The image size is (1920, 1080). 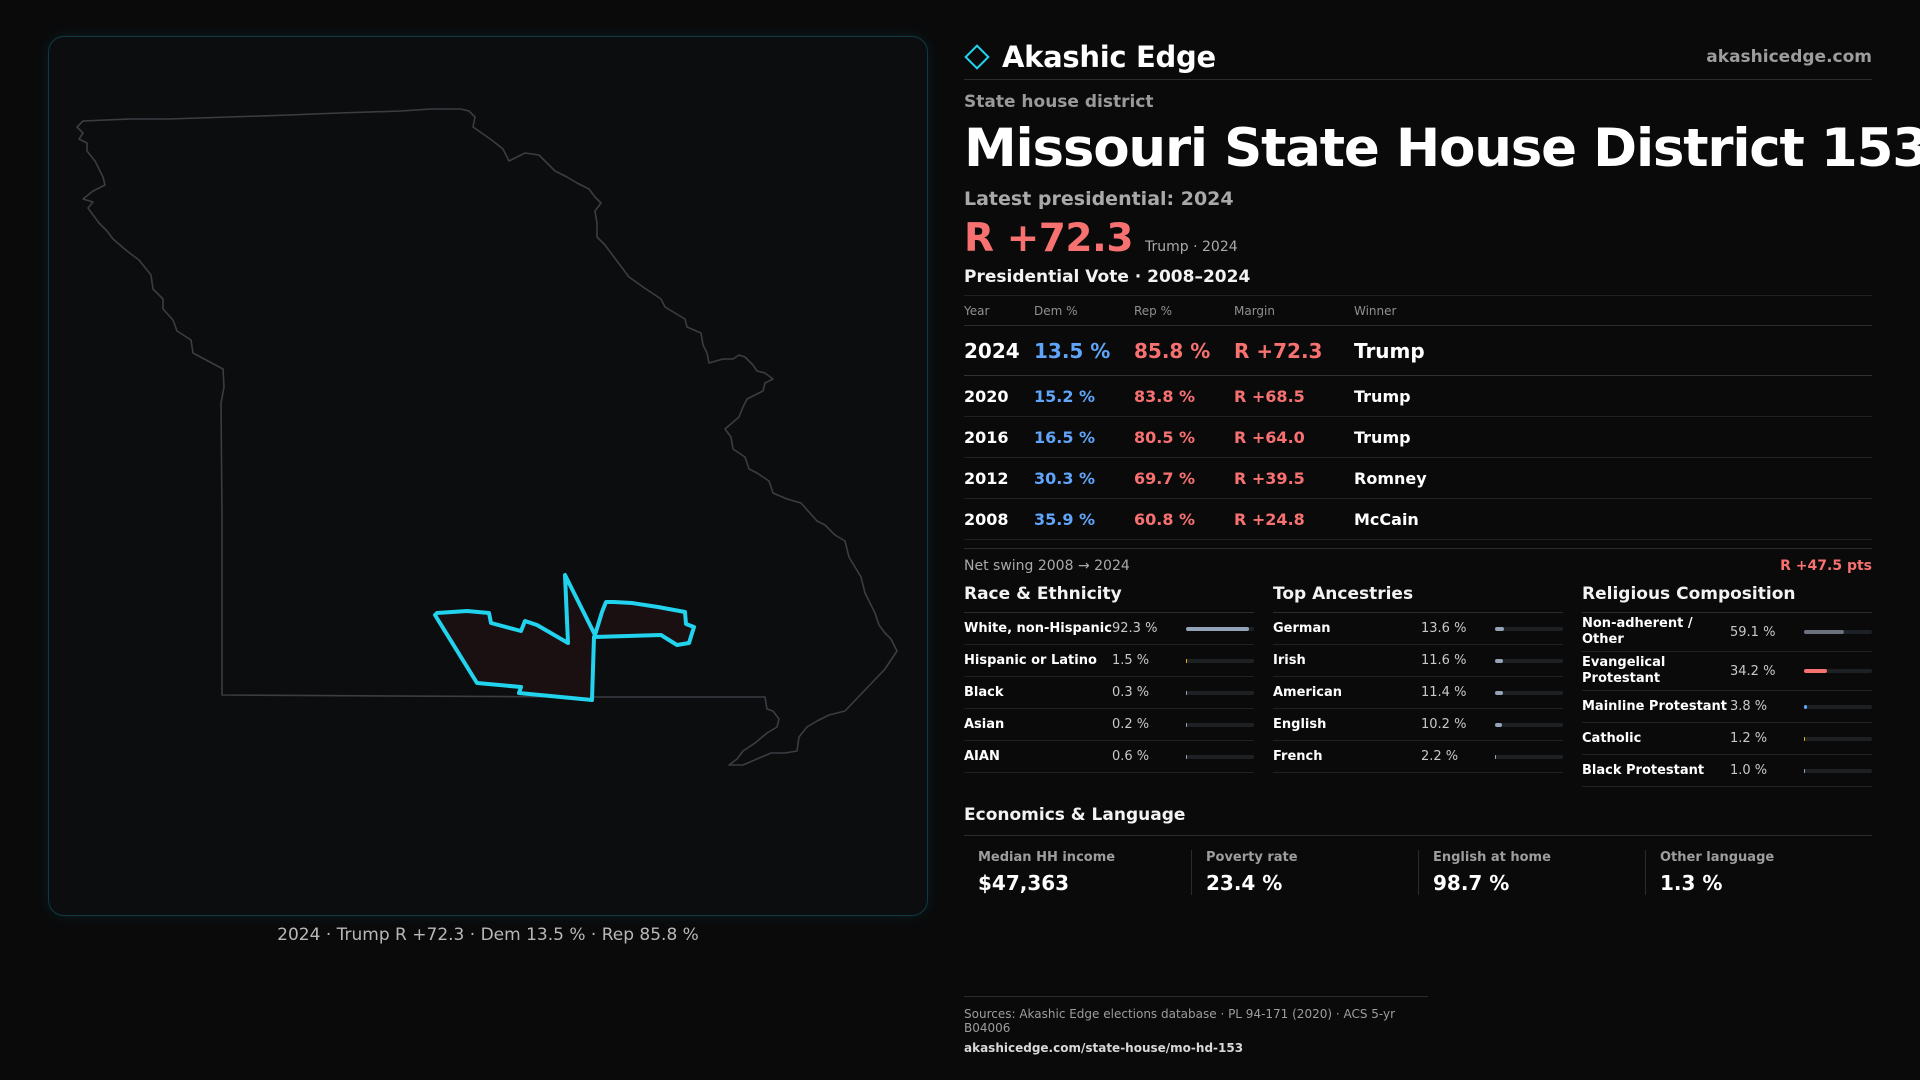 What do you see at coordinates (1077, 872) in the screenshot?
I see `stat-median-income: Median HH income $47,363` at bounding box center [1077, 872].